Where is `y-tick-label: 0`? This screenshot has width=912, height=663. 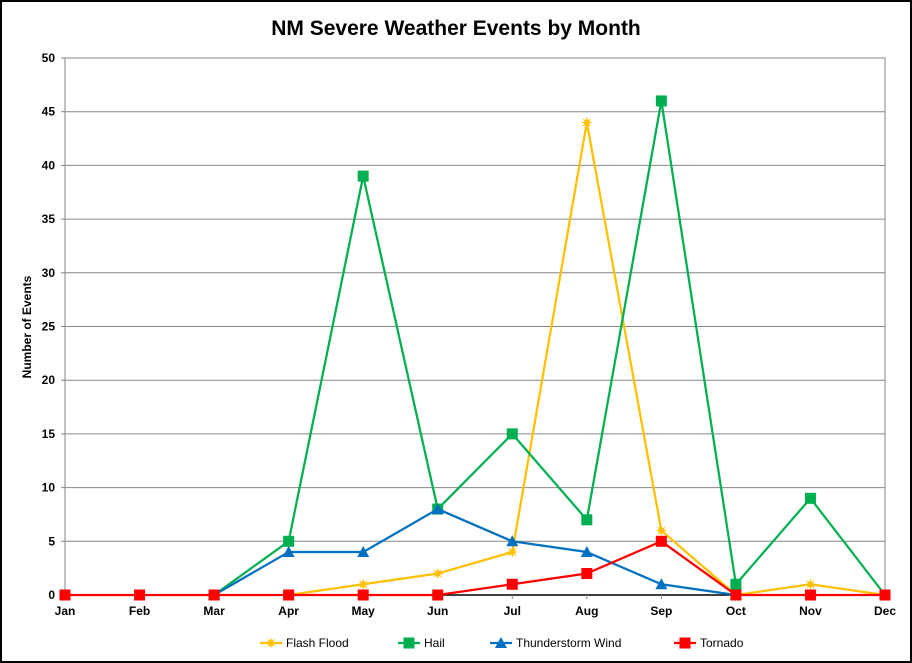
y-tick-label: 0 is located at coordinates (51, 595).